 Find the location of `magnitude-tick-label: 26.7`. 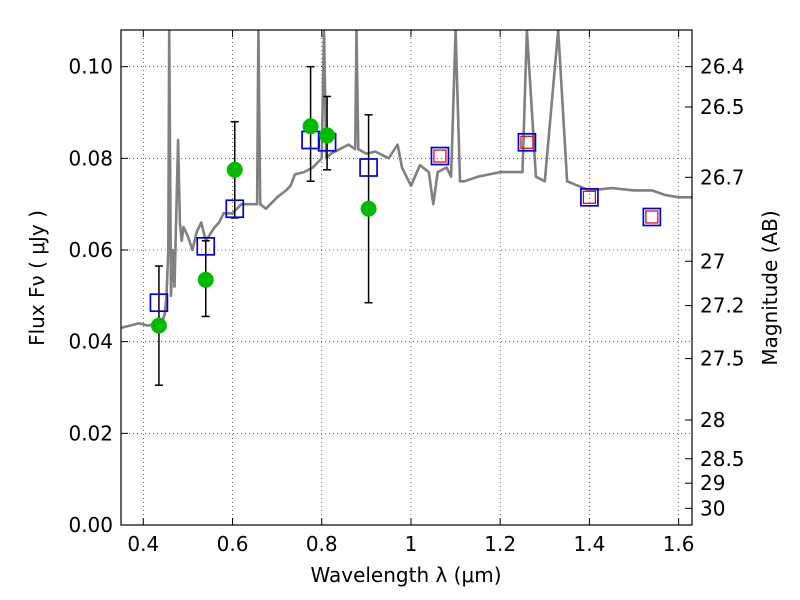

magnitude-tick-label: 26.7 is located at coordinates (722, 177).